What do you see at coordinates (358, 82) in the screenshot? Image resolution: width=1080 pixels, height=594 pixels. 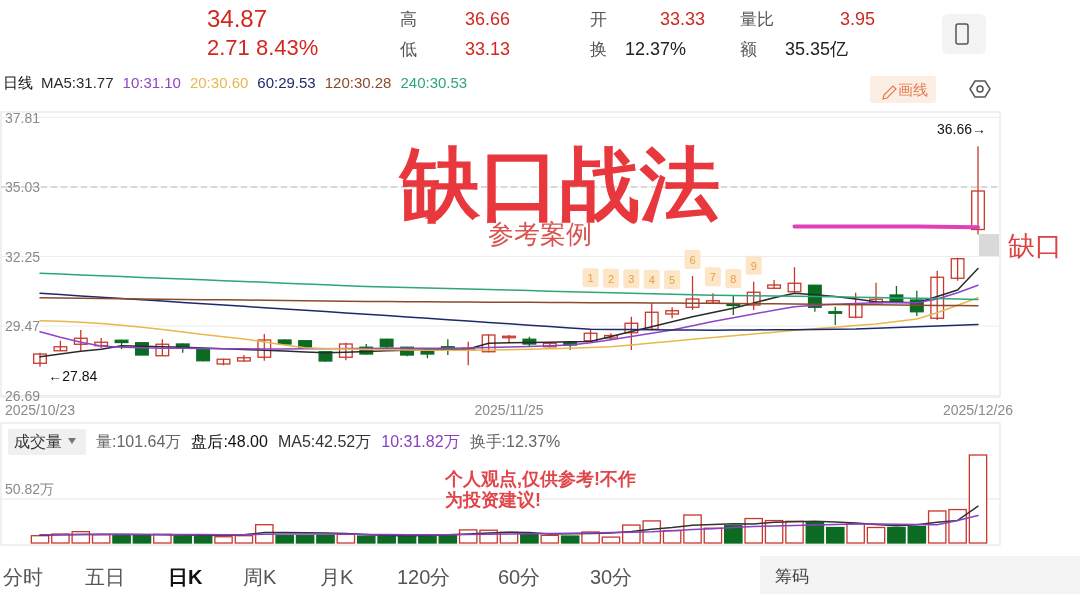 I see `text: 120:30.28` at bounding box center [358, 82].